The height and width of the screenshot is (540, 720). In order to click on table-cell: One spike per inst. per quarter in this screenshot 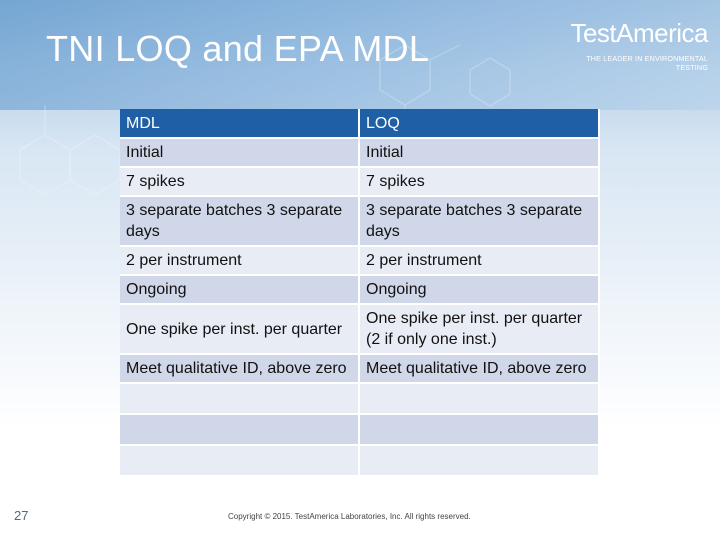, I will do `click(240, 330)`.